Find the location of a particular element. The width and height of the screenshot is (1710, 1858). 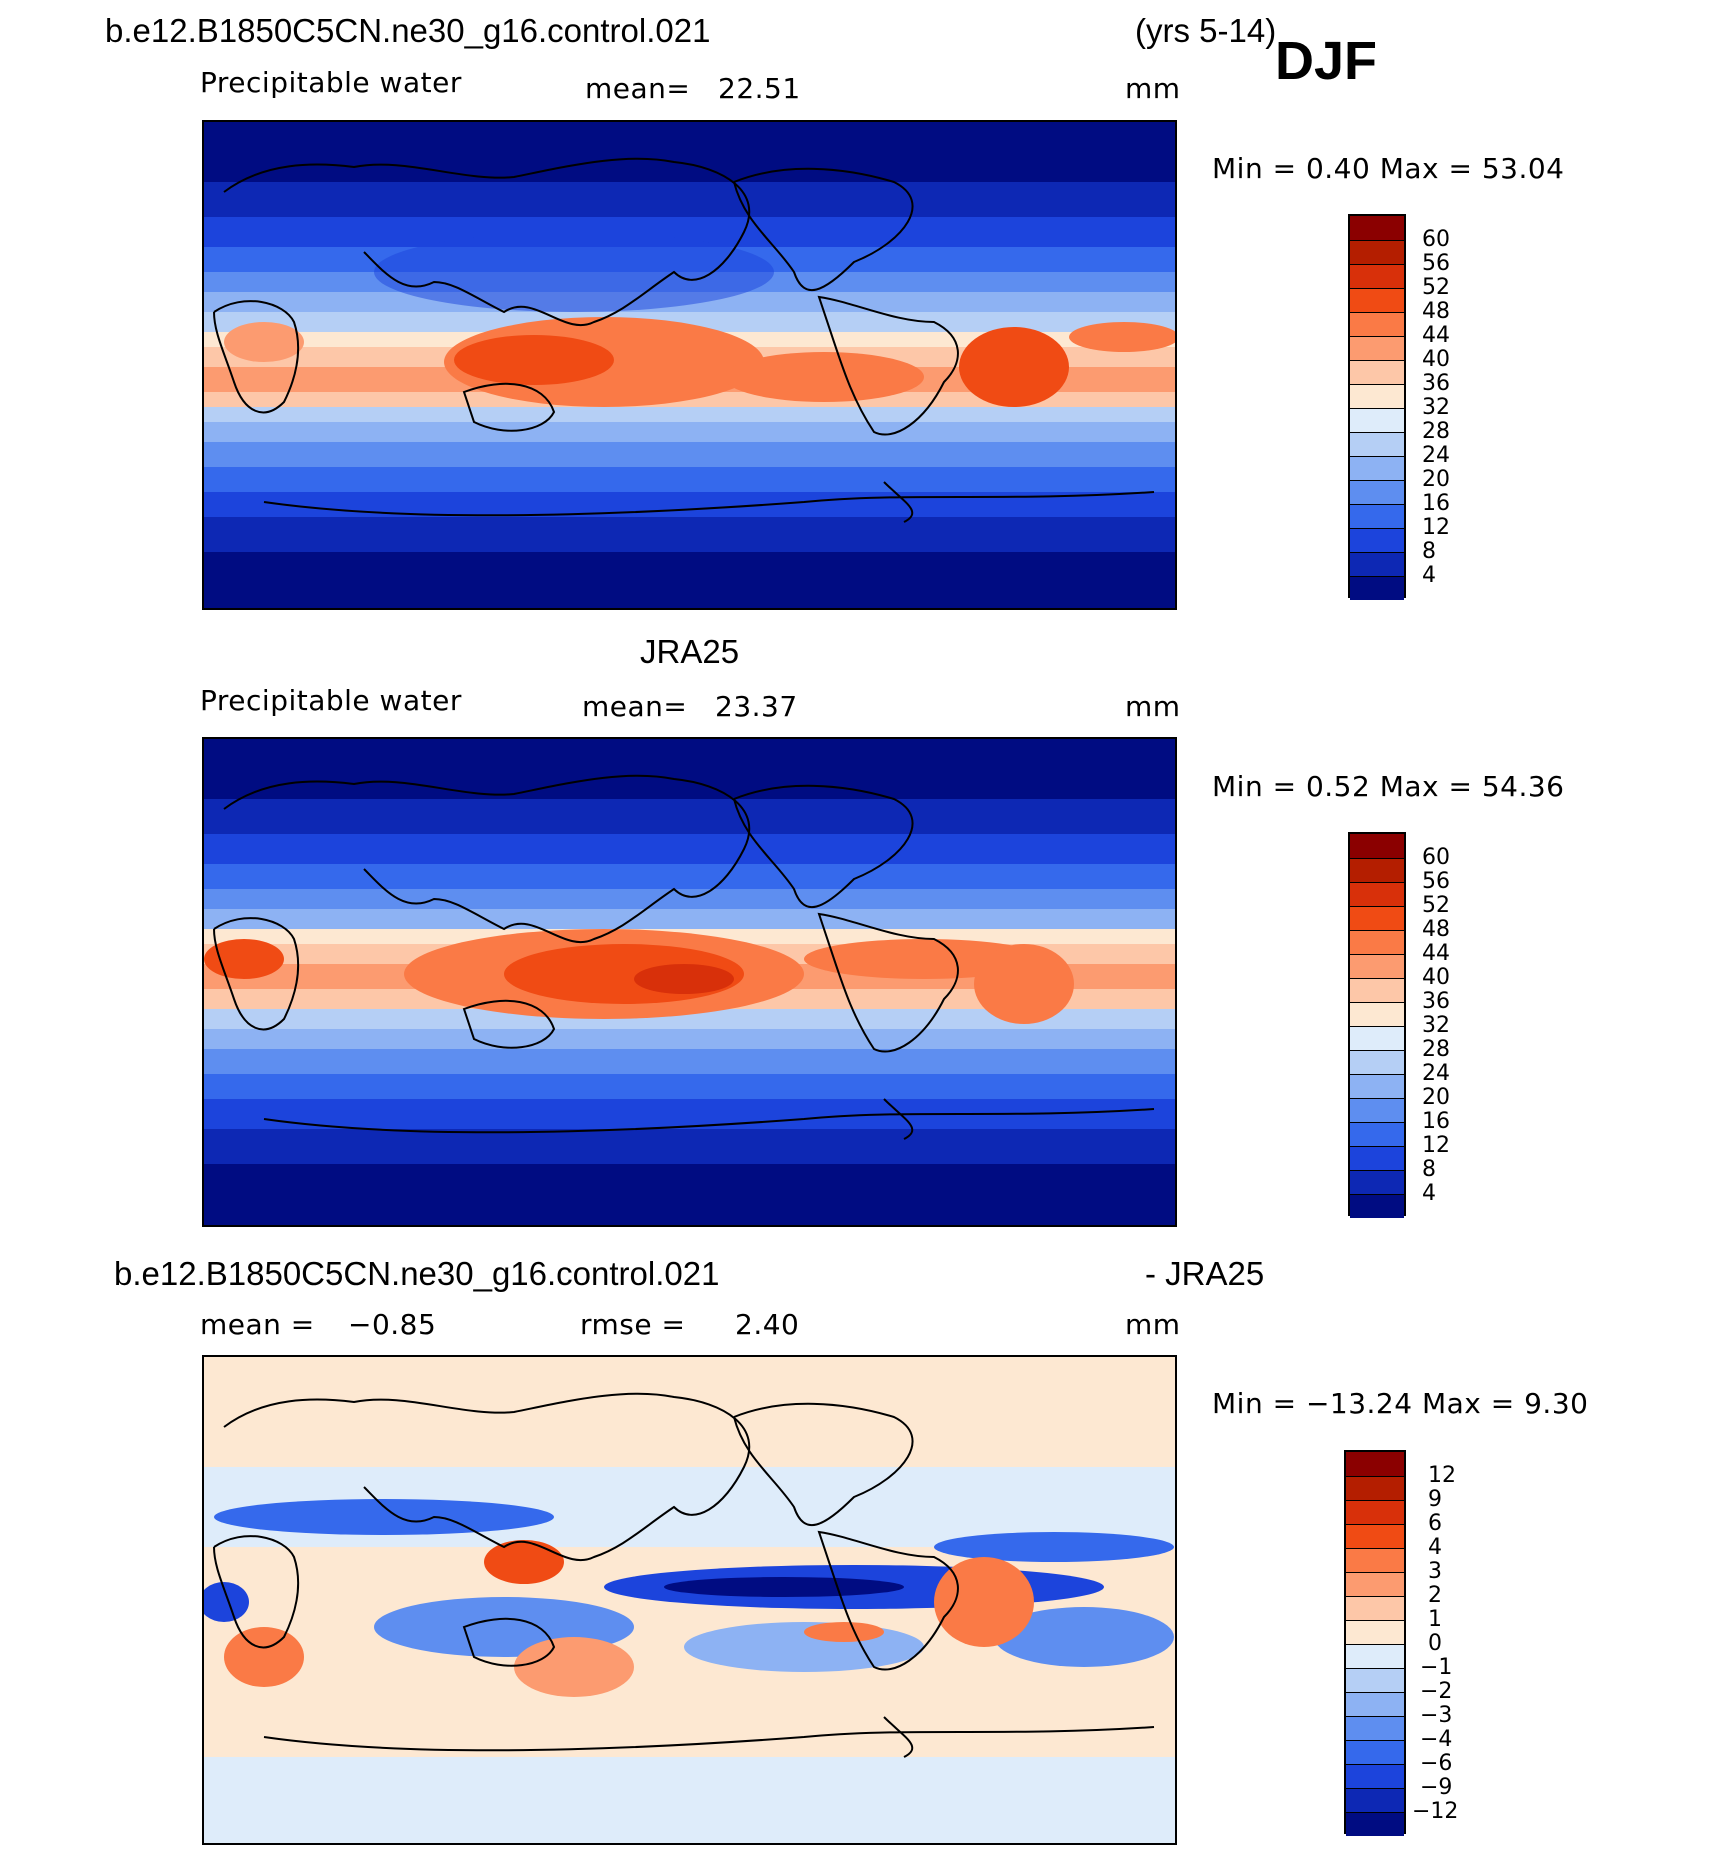

cbar2-tick: 48 is located at coordinates (1436, 929).